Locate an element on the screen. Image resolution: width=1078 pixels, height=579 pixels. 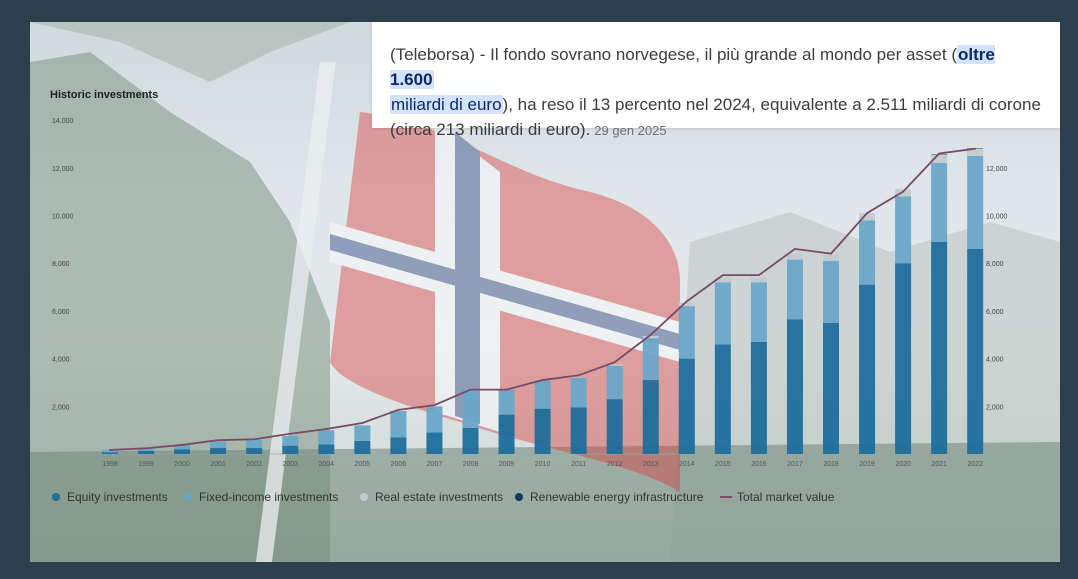
legend-label: Total market value is located at coordinates (786, 497).